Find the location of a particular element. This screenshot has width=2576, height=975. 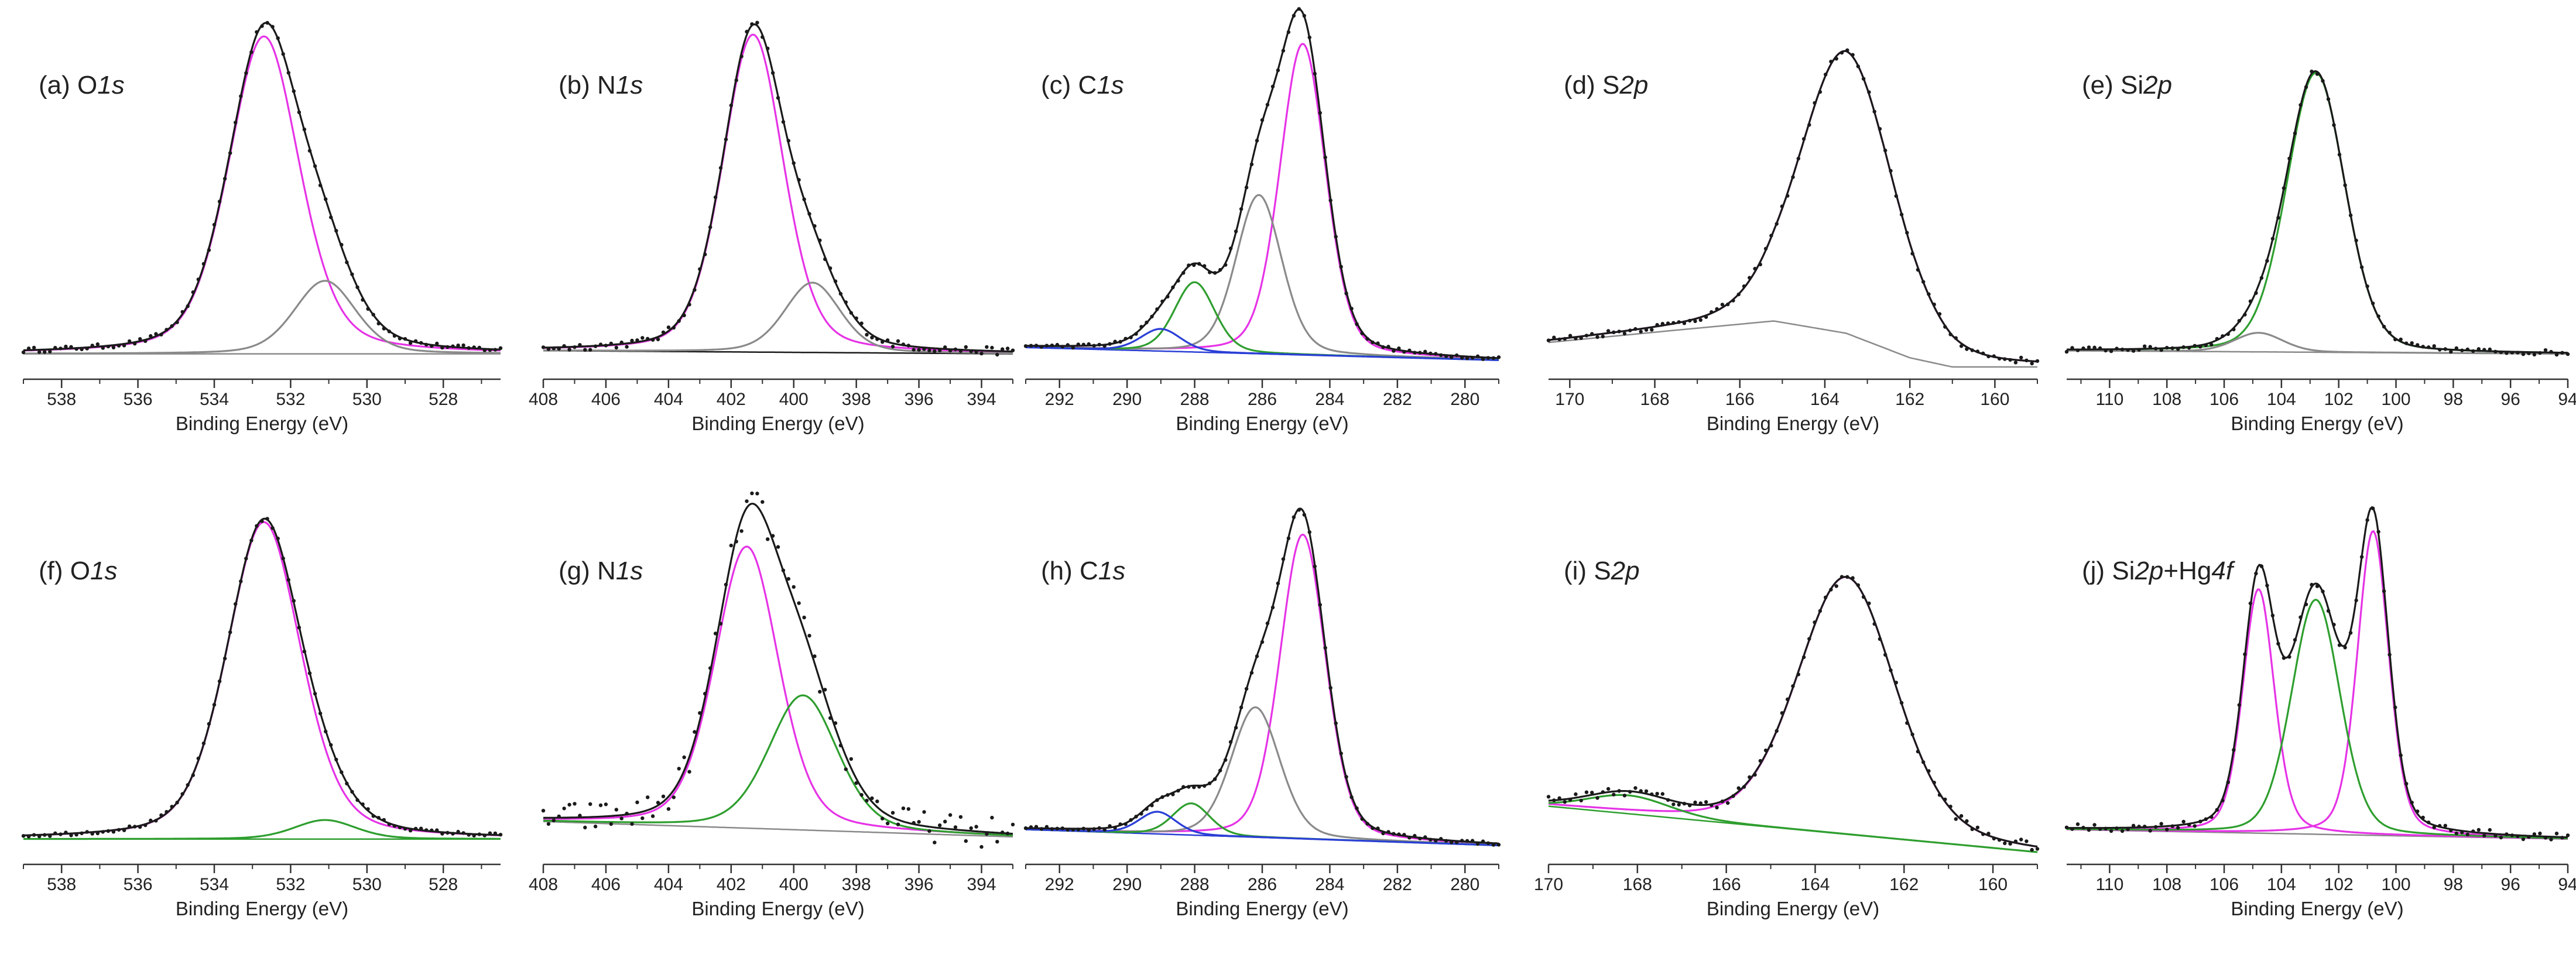

panel-label: (j) Si2p+Hg4f is located at coordinates (2159, 571).